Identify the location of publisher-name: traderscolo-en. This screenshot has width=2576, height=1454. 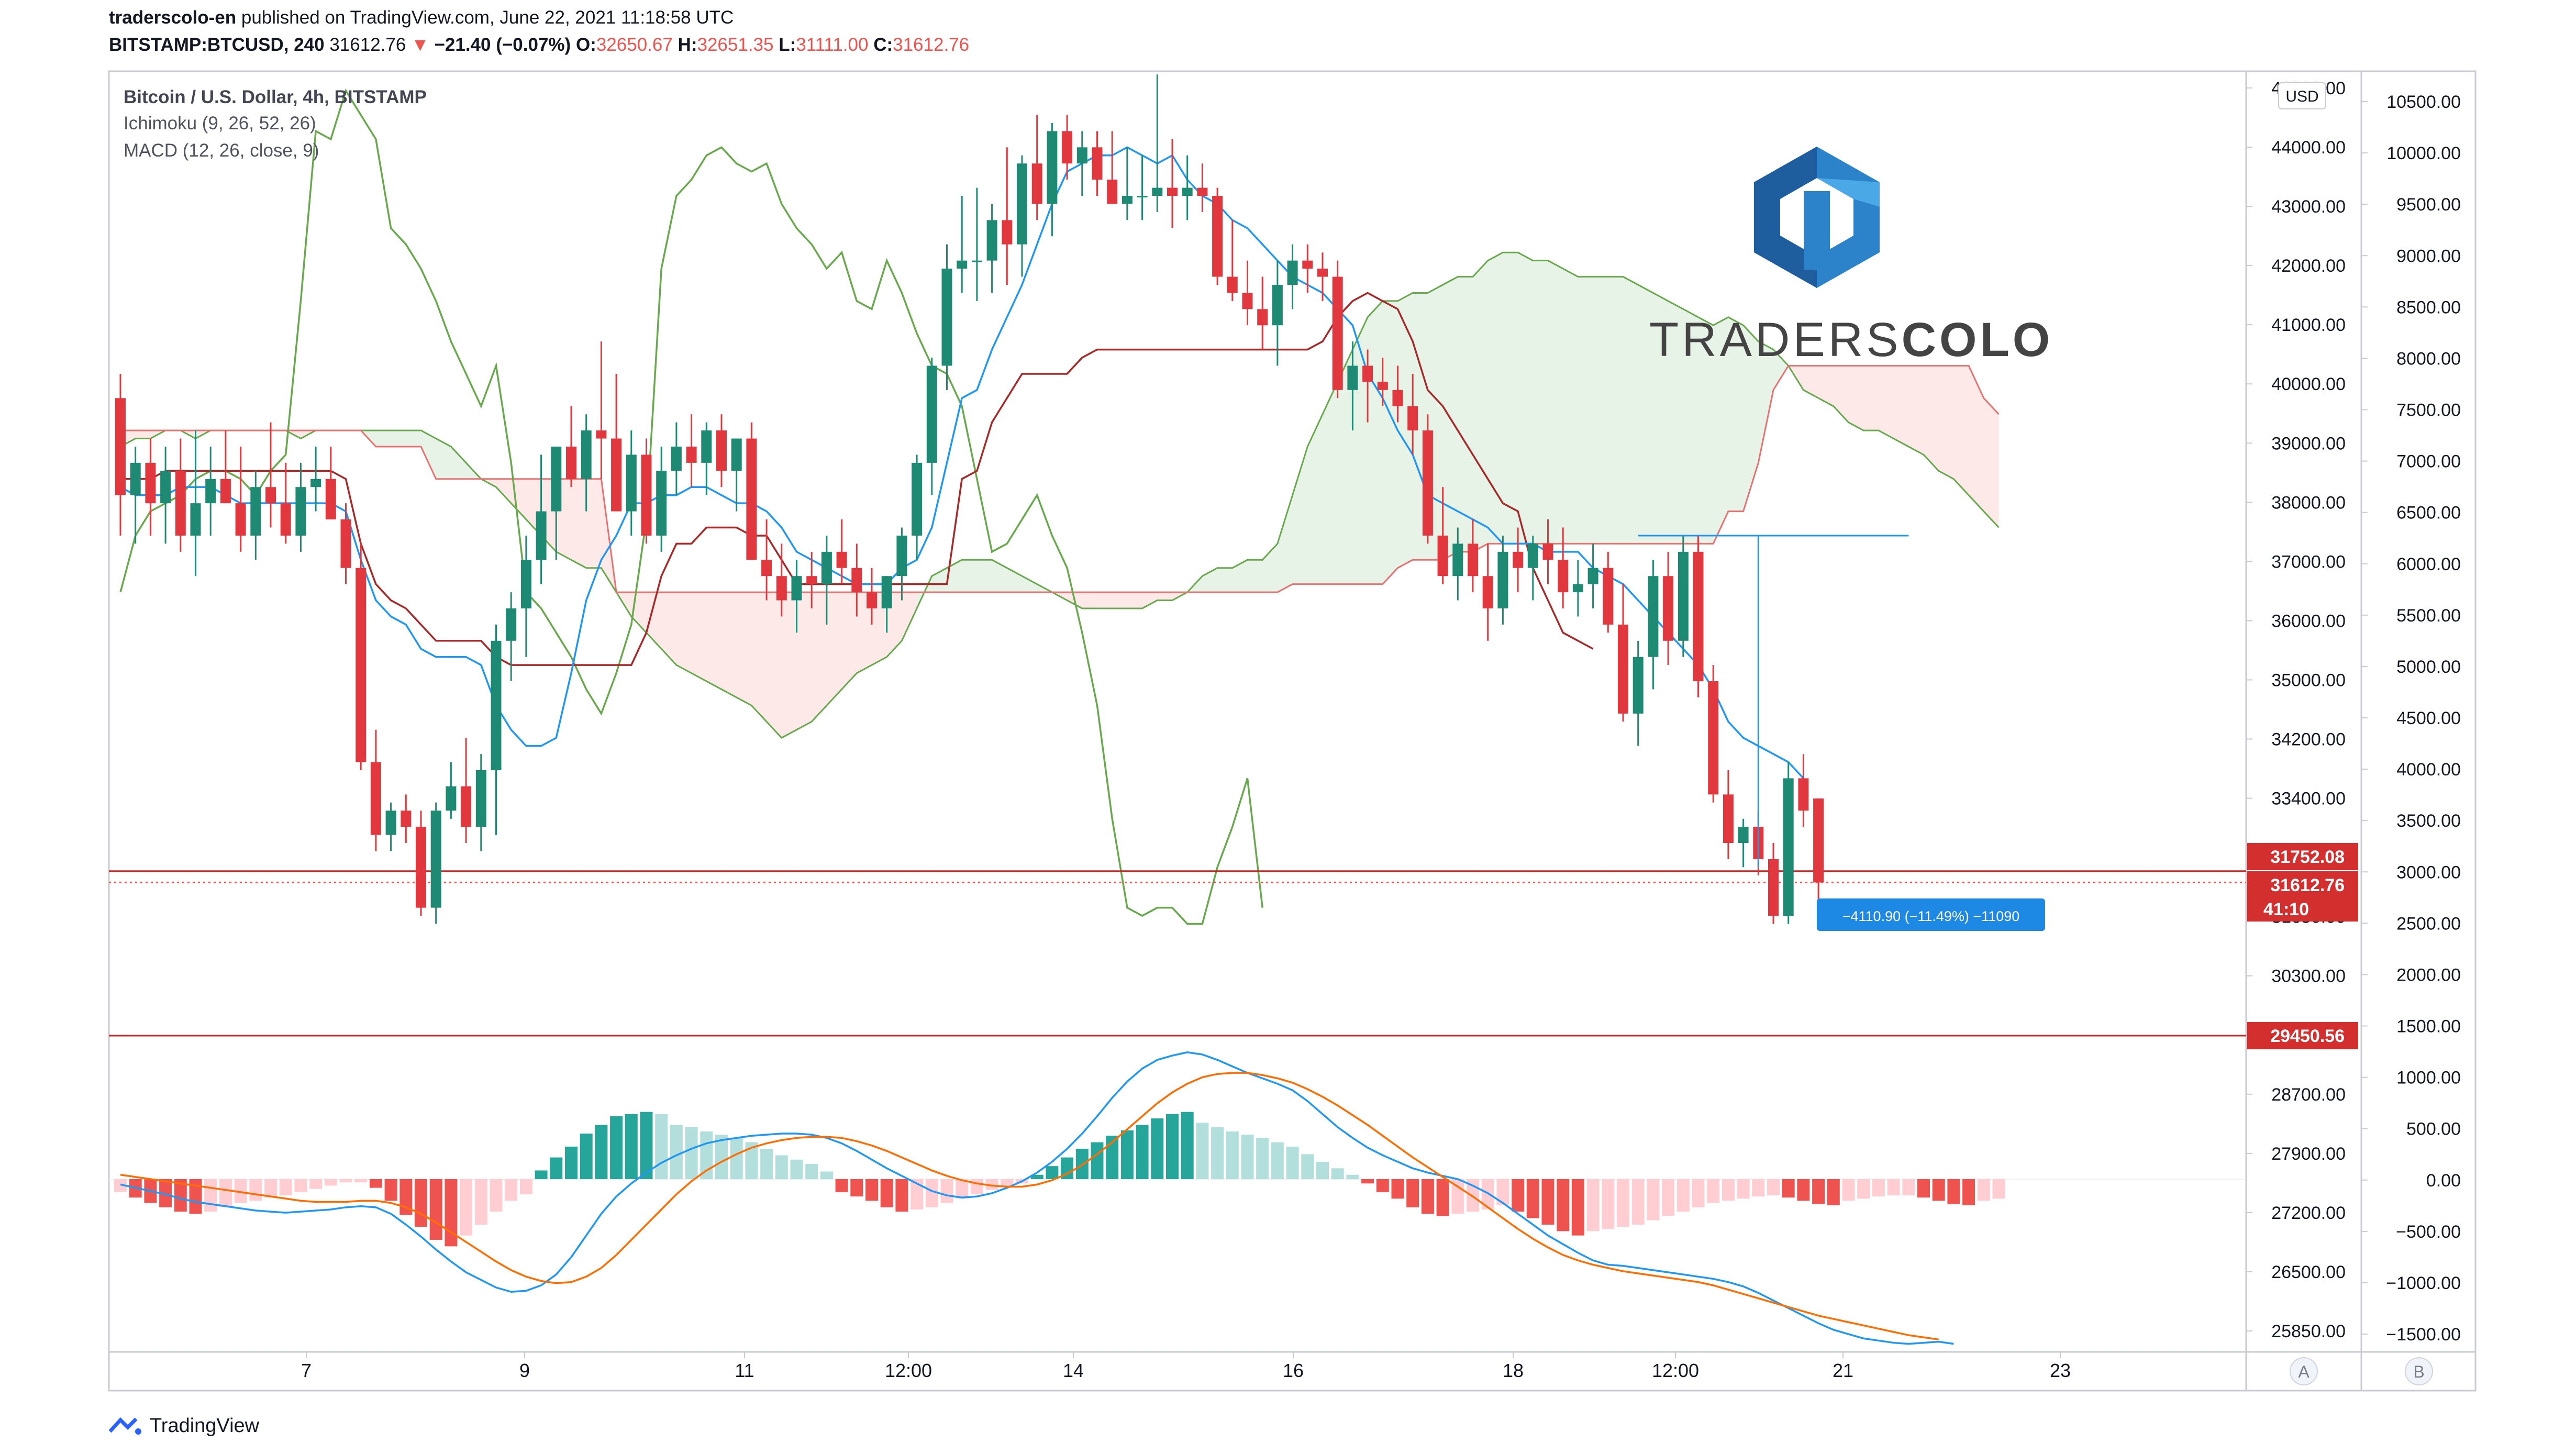
(173, 17).